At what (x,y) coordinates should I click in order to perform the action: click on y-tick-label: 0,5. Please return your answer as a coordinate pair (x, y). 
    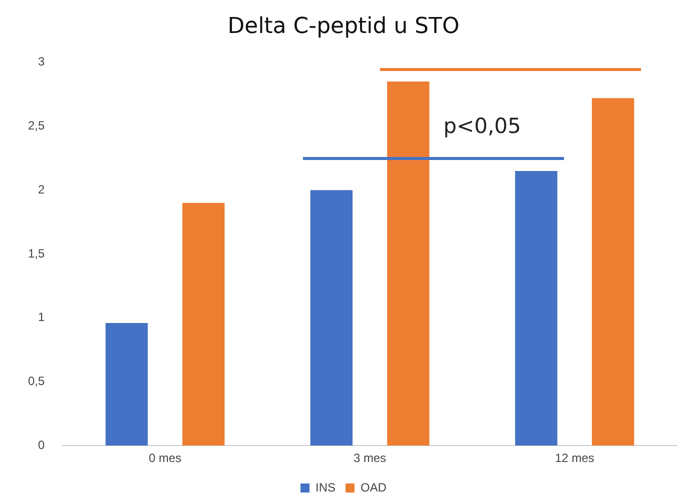
    Looking at the image, I should click on (36, 381).